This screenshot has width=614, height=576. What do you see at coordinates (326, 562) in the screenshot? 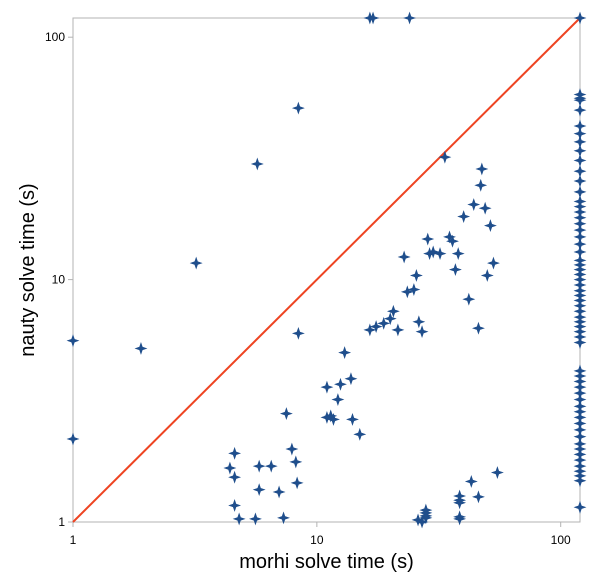
I see `x-axis-title: morhi solve time (s)` at bounding box center [326, 562].